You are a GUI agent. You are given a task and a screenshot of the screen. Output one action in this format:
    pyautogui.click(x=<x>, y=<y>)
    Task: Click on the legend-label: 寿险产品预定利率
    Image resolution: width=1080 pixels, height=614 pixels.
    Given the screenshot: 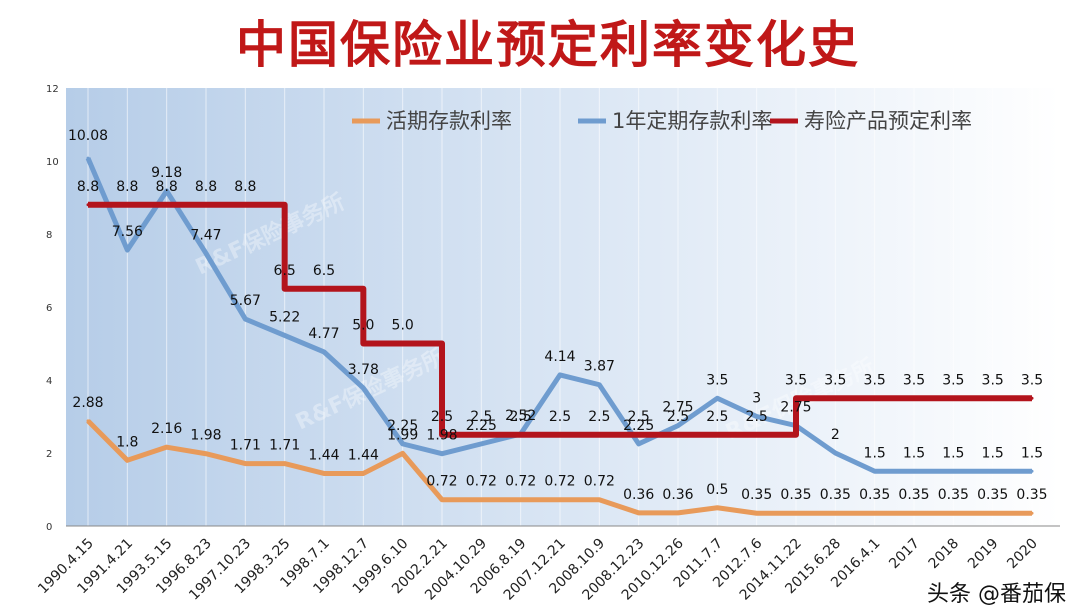 What is the action you would take?
    pyautogui.click(x=888, y=121)
    